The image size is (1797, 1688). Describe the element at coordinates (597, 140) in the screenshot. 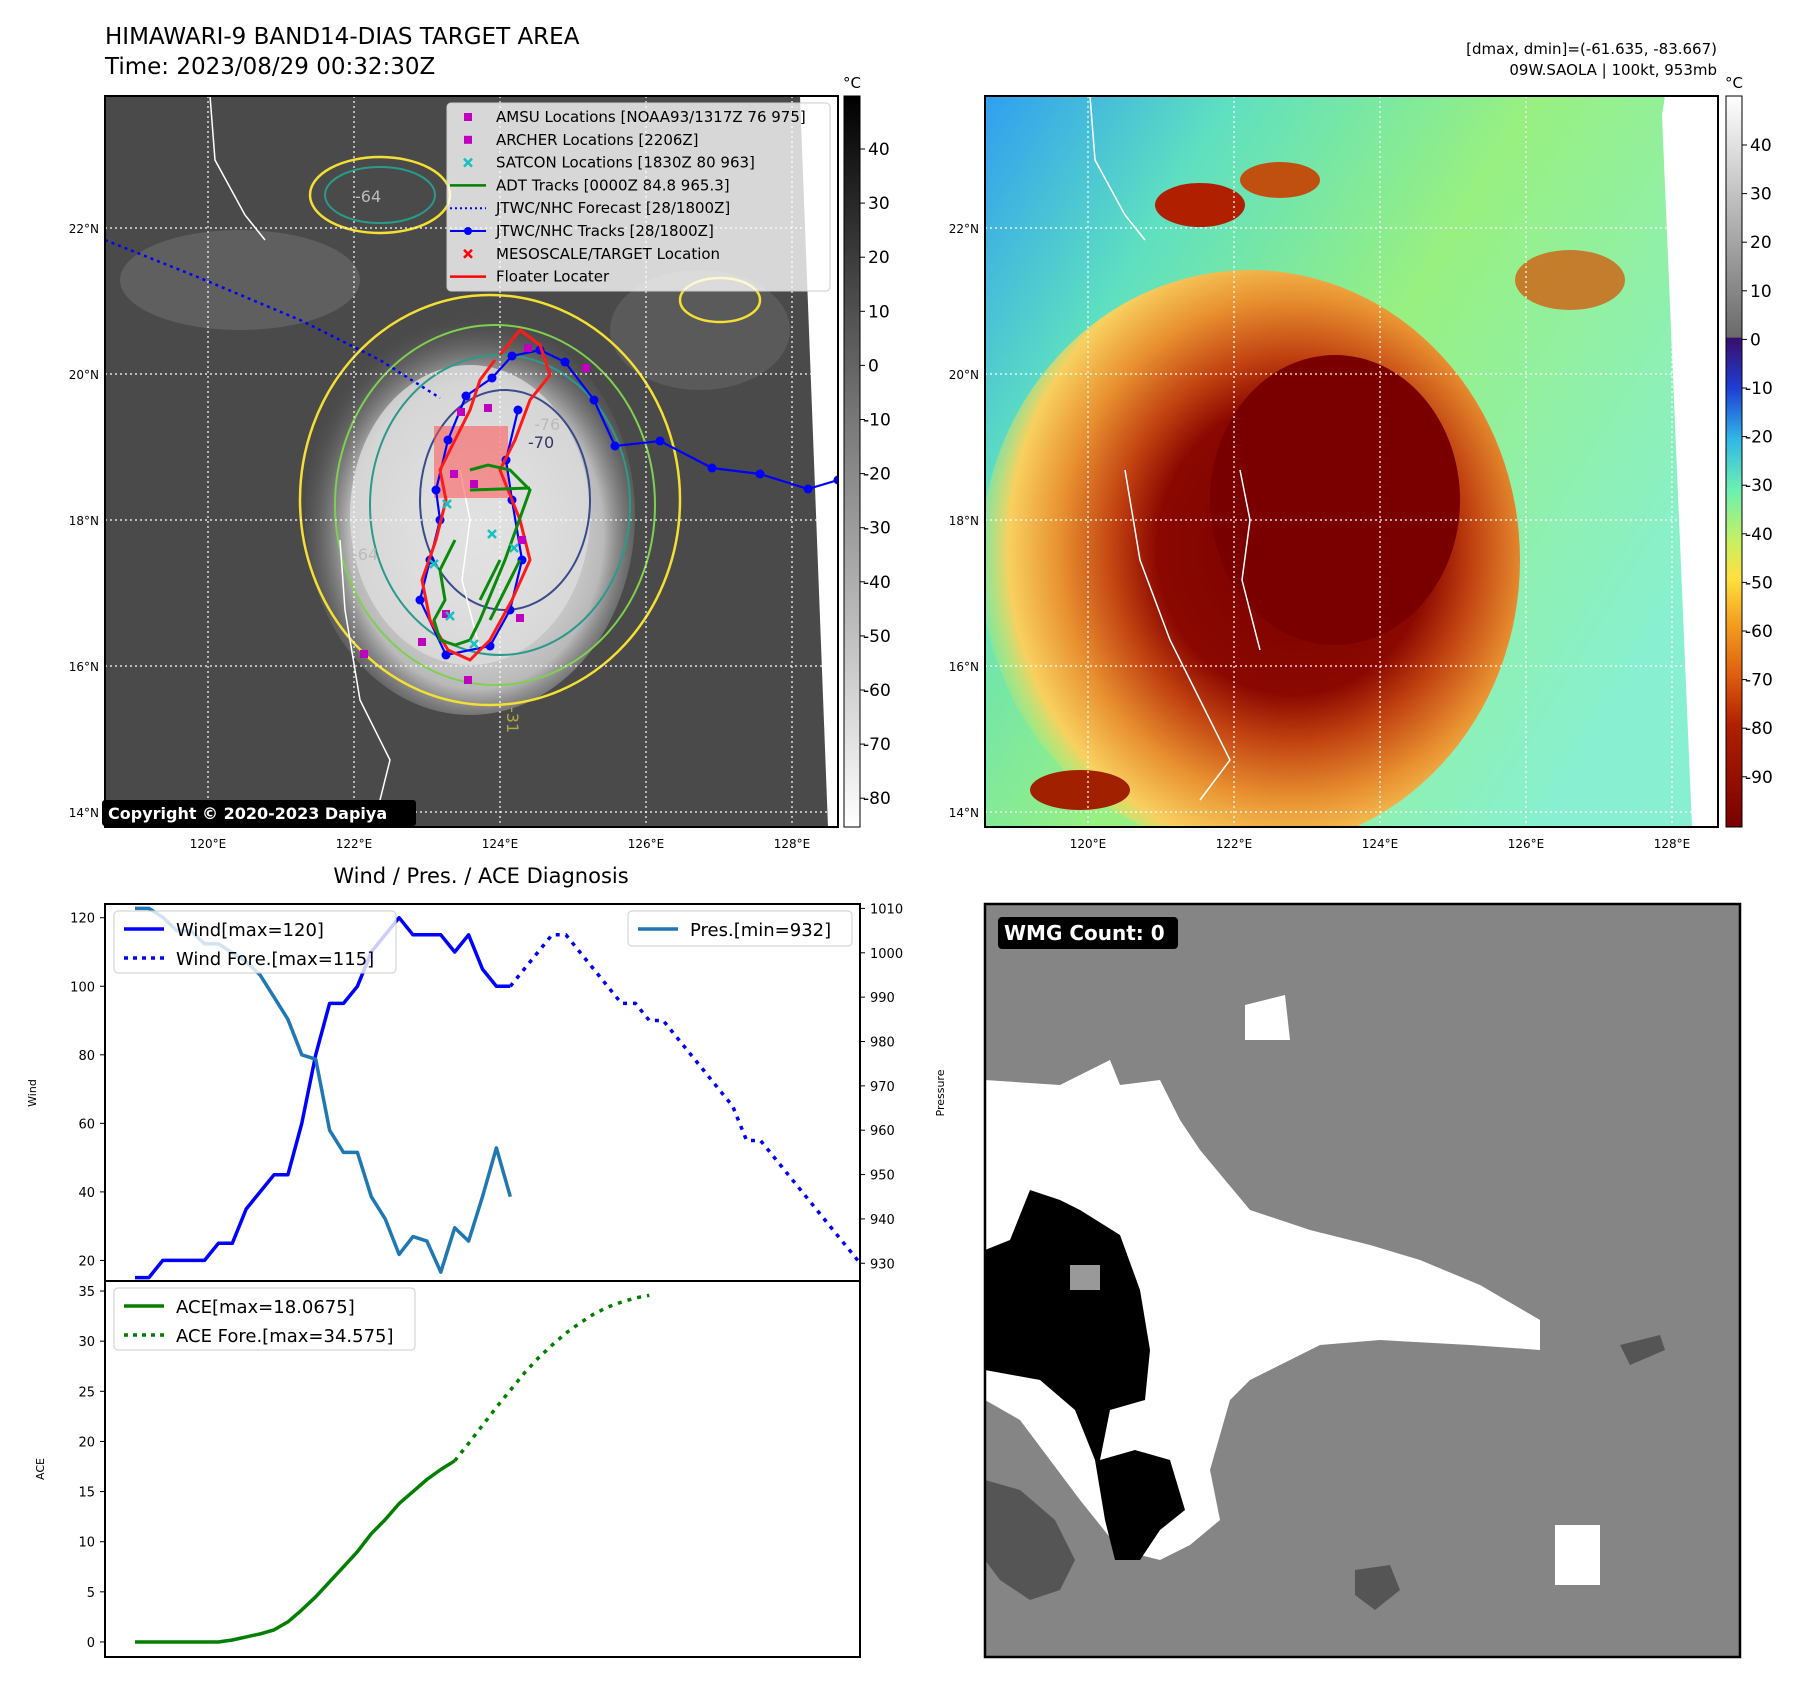

I see `legend-label: ARCHER Locations [2206Z]` at that location.